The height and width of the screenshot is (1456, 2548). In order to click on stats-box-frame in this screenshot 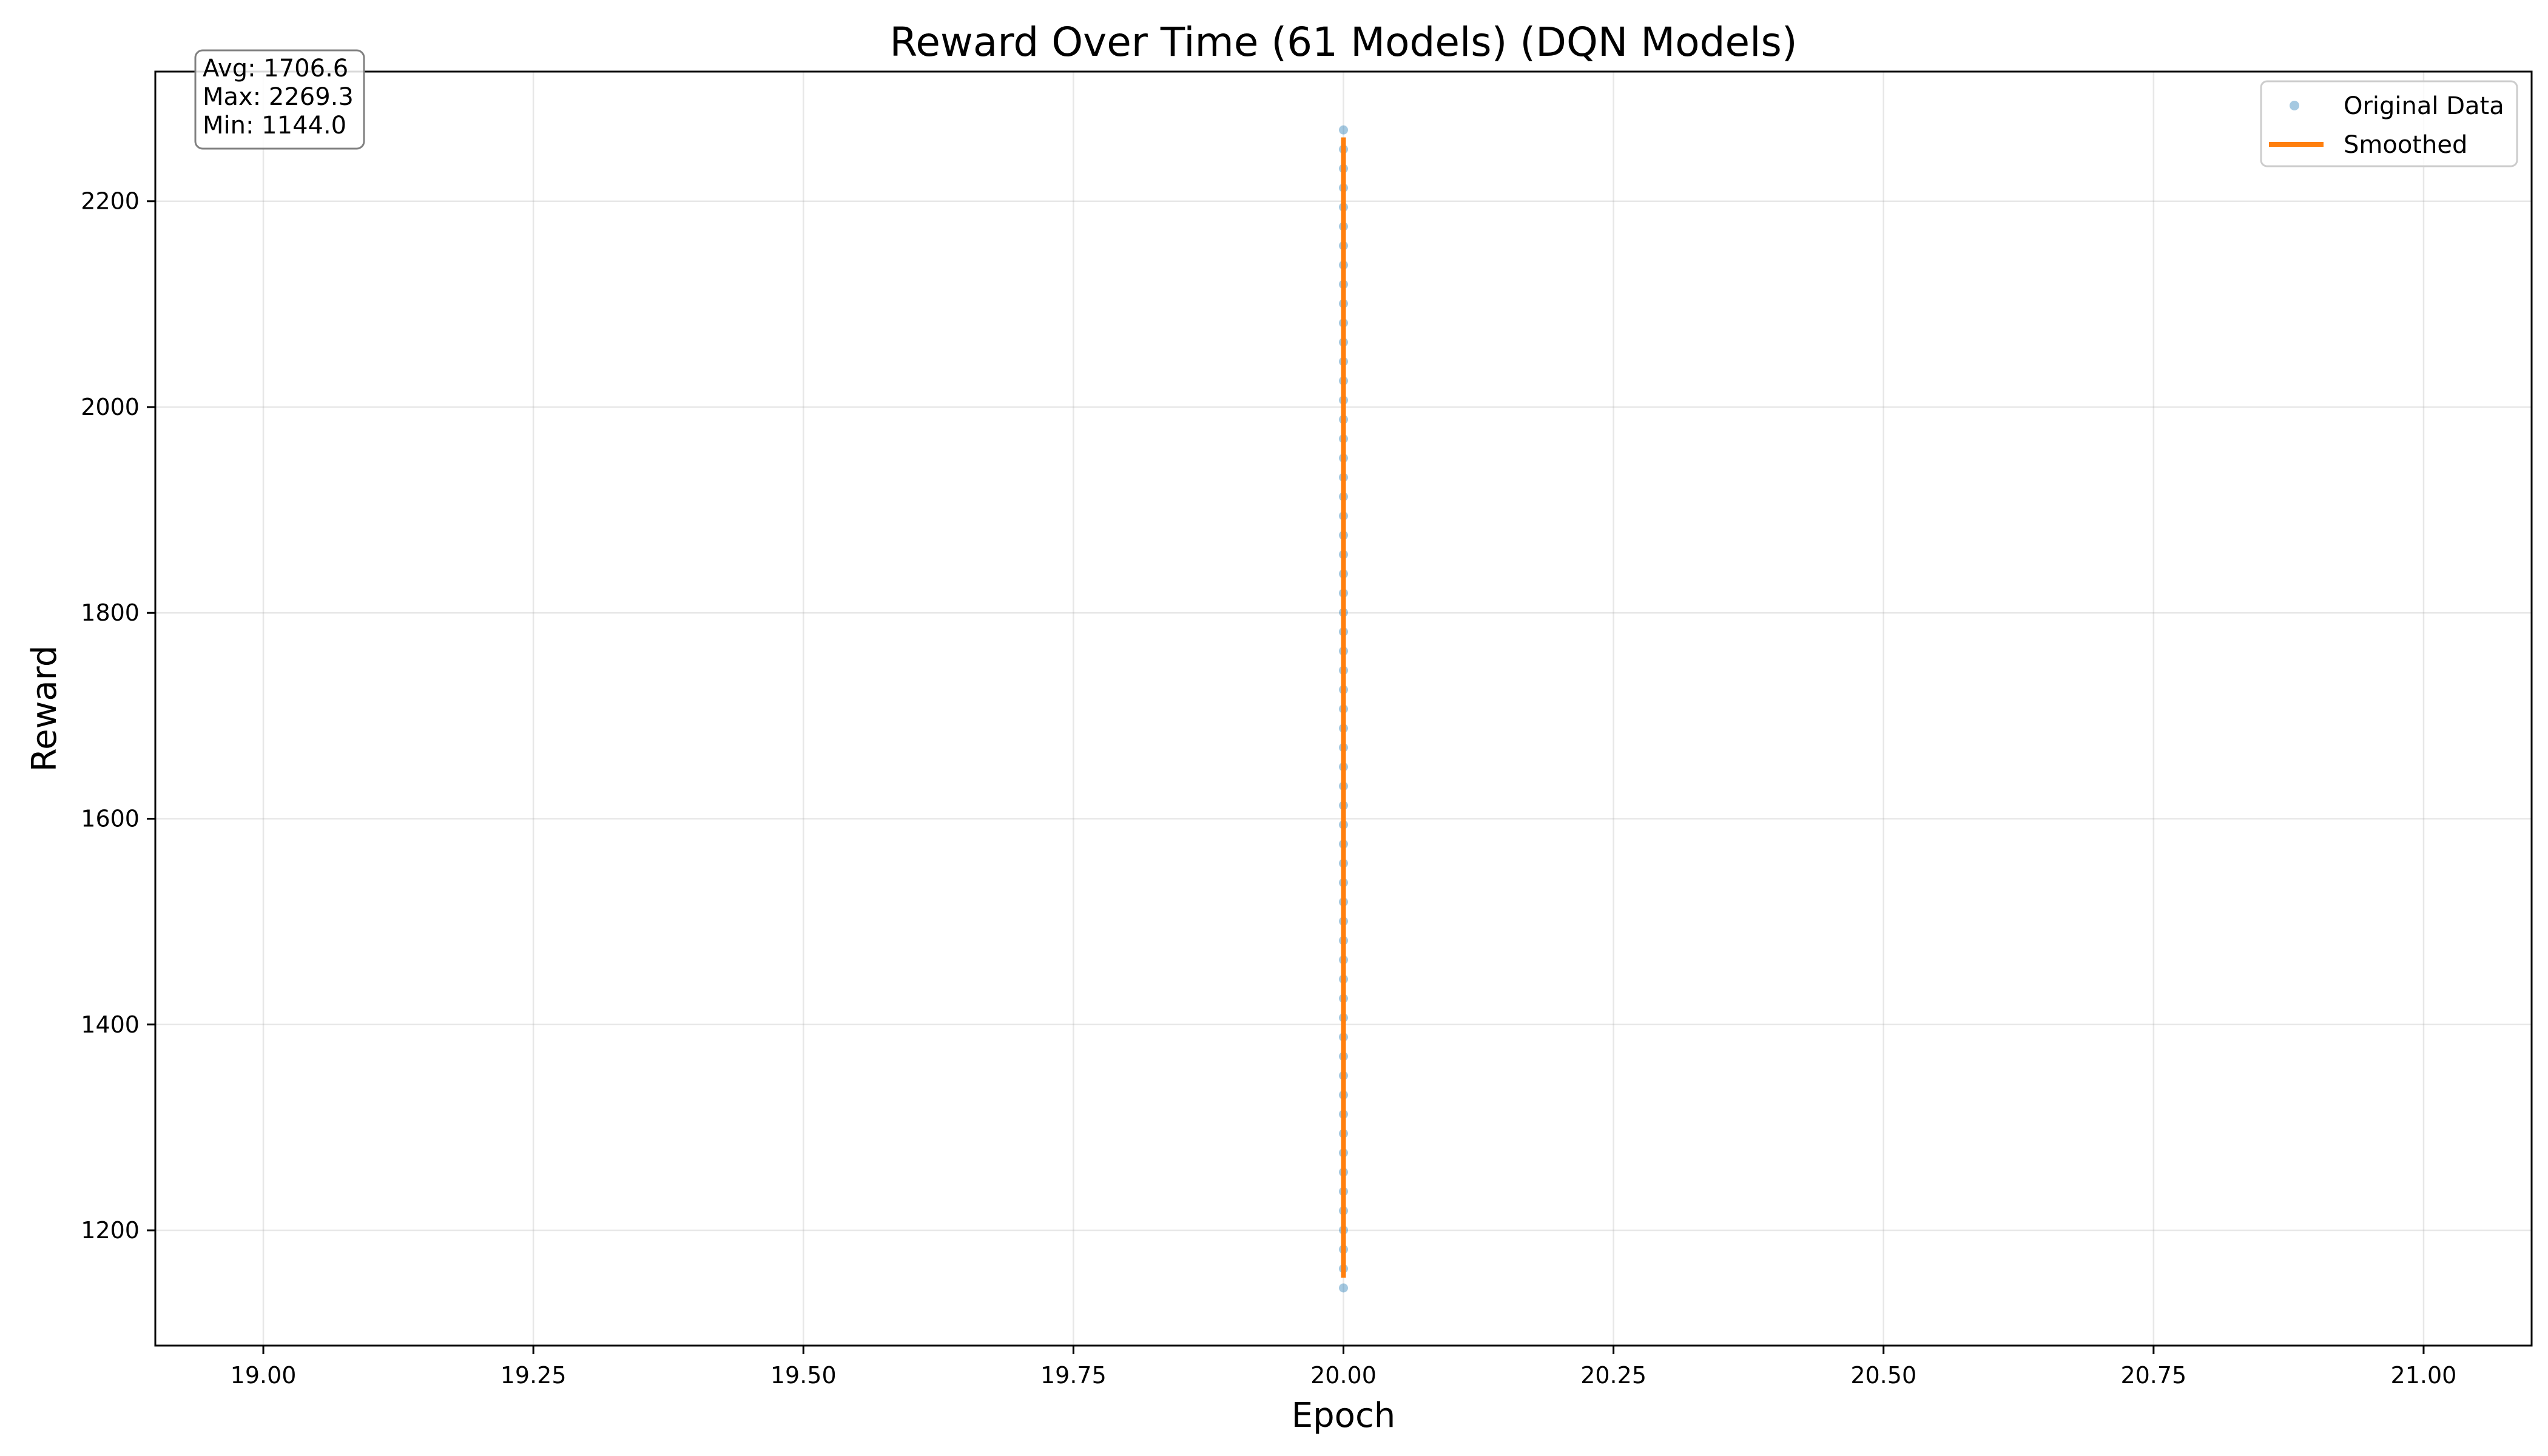, I will do `click(279, 99)`.